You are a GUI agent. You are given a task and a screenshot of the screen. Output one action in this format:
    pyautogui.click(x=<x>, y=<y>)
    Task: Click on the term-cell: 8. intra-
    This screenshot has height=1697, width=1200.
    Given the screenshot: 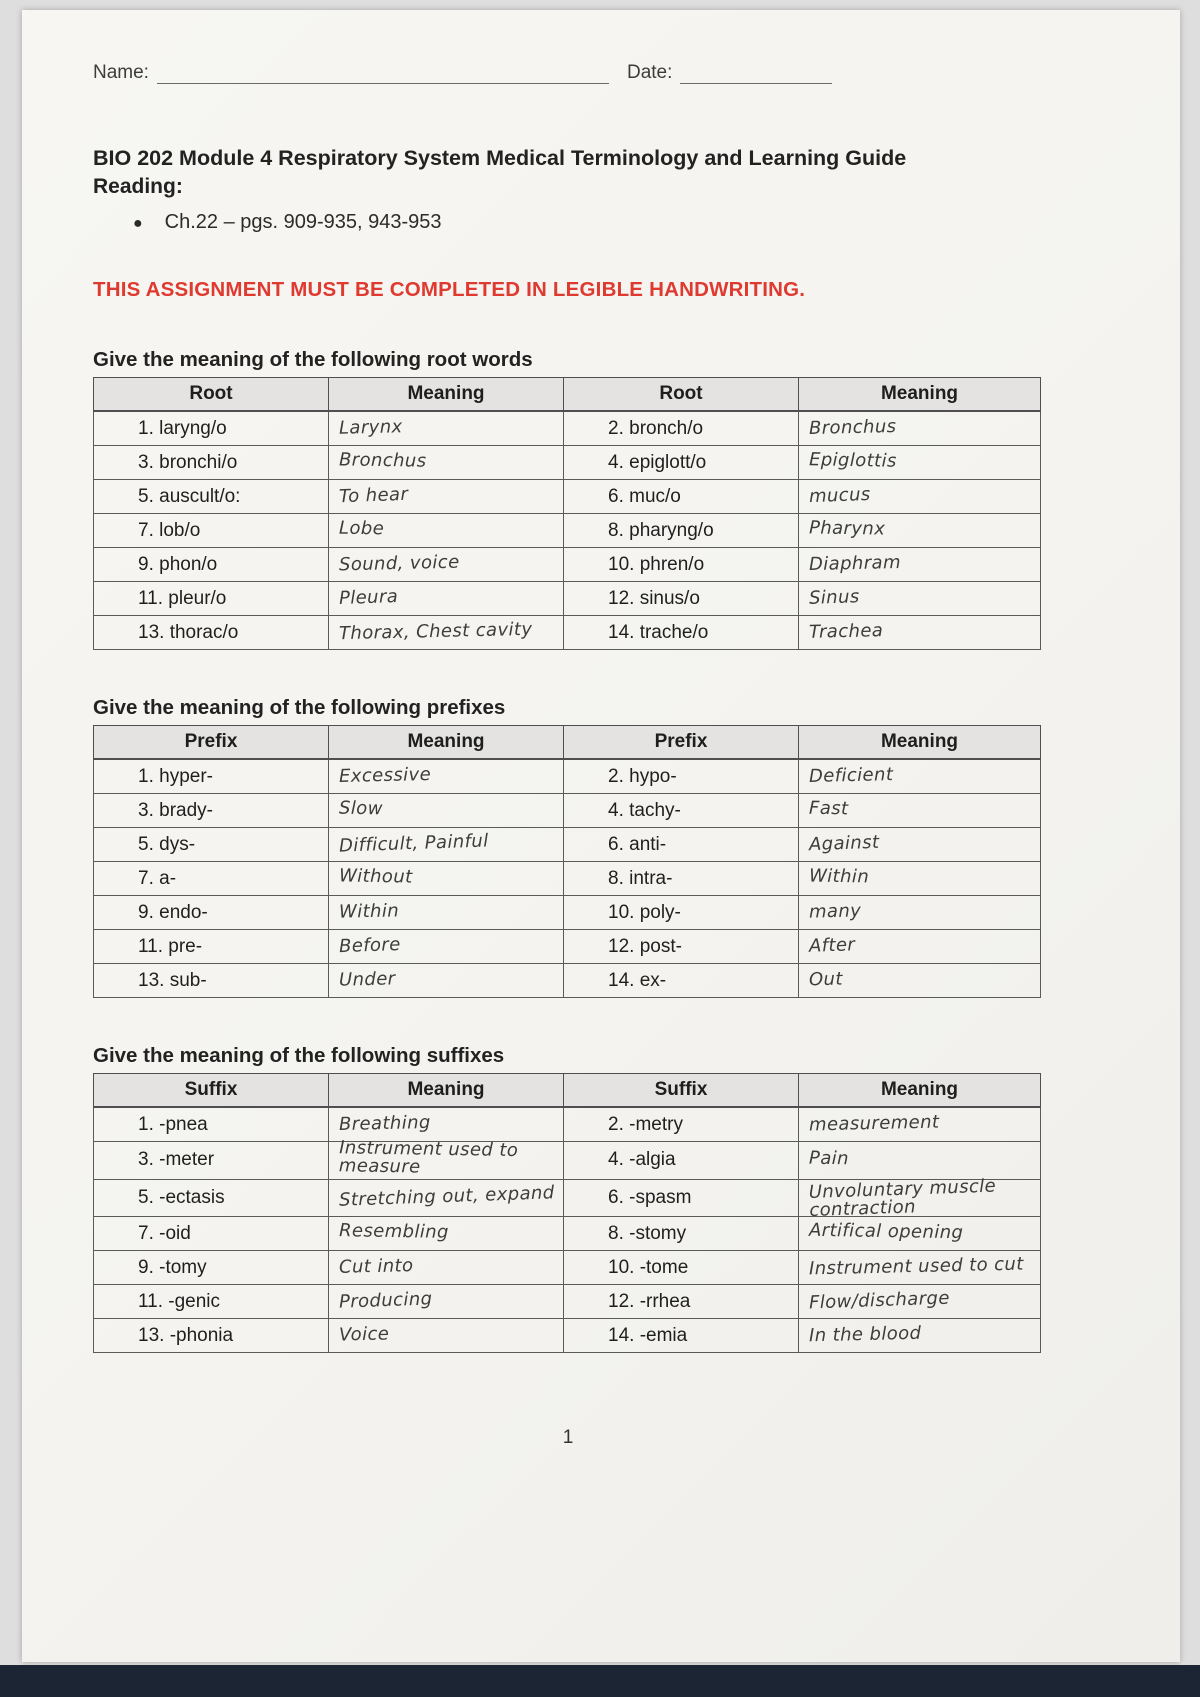 What is the action you would take?
    pyautogui.click(x=681, y=879)
    